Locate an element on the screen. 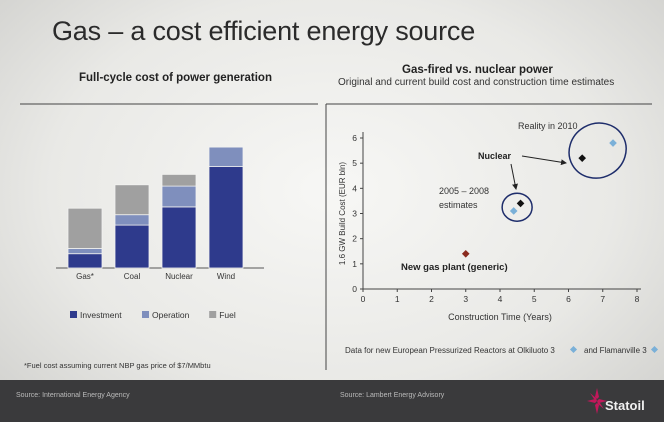 The height and width of the screenshot is (422, 664). x-tick-label: 2 is located at coordinates (431, 299).